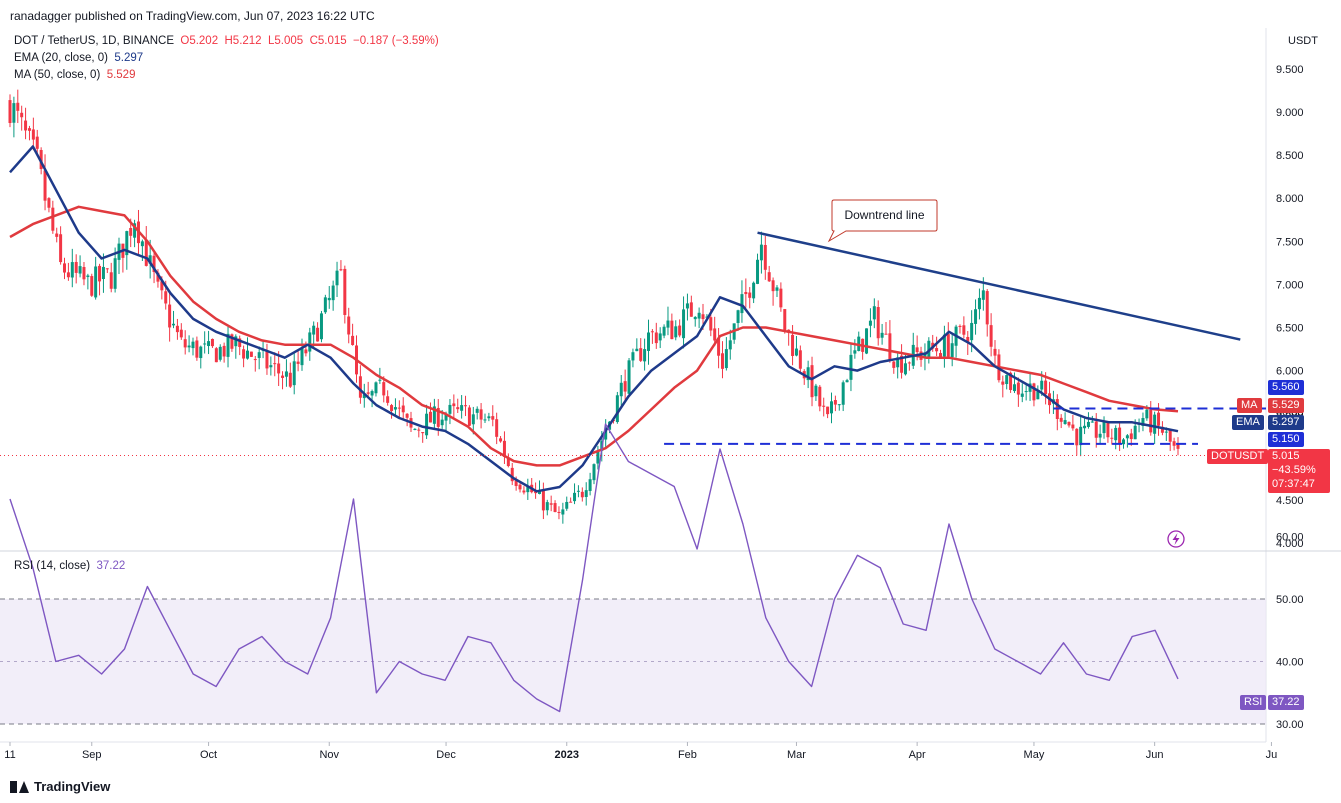 The width and height of the screenshot is (1341, 803). Describe the element at coordinates (1155, 755) in the screenshot. I see `time-tick-label: Jun` at that location.